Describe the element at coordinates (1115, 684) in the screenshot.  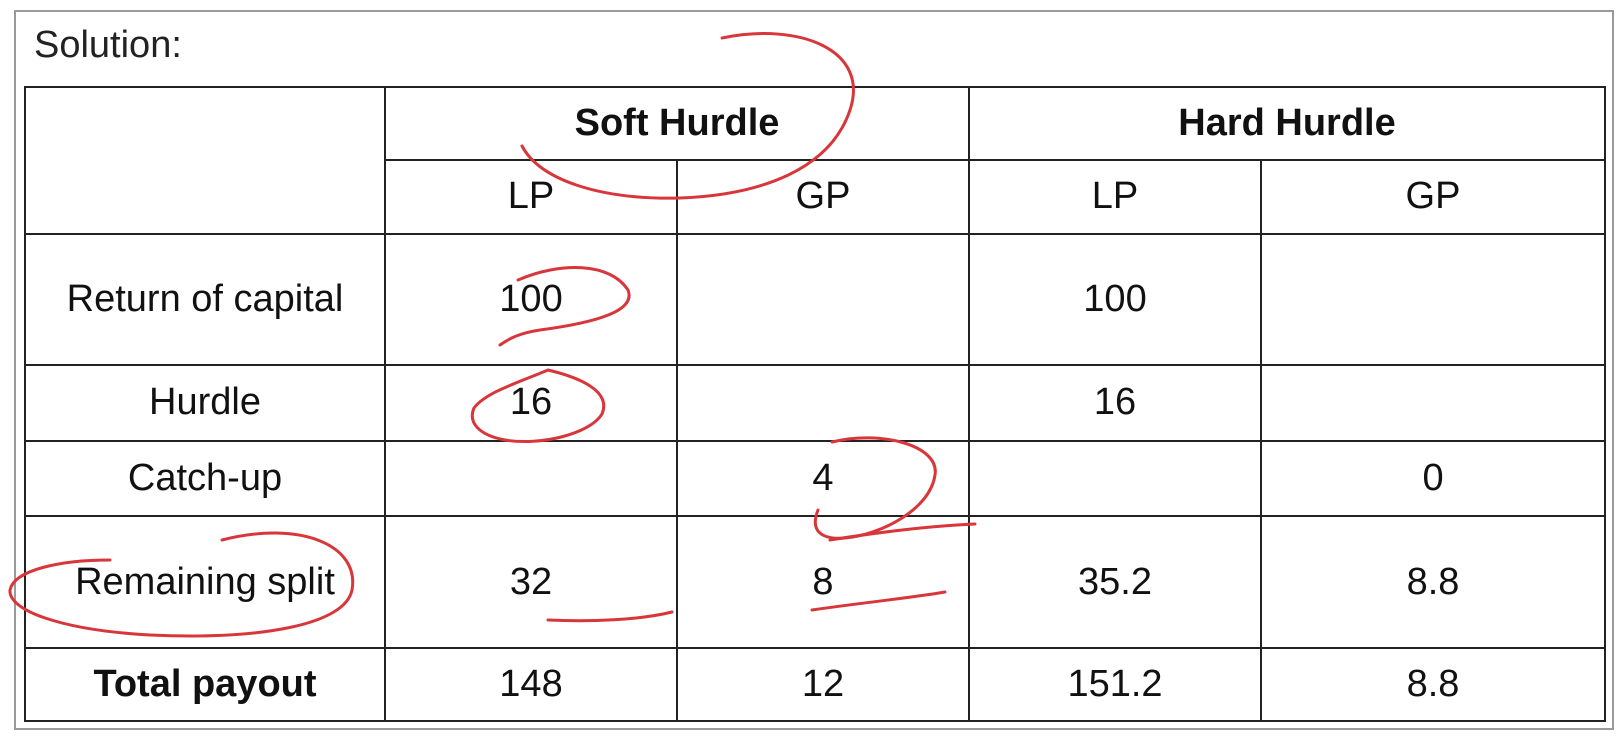
I see `table-cell: 151.2` at that location.